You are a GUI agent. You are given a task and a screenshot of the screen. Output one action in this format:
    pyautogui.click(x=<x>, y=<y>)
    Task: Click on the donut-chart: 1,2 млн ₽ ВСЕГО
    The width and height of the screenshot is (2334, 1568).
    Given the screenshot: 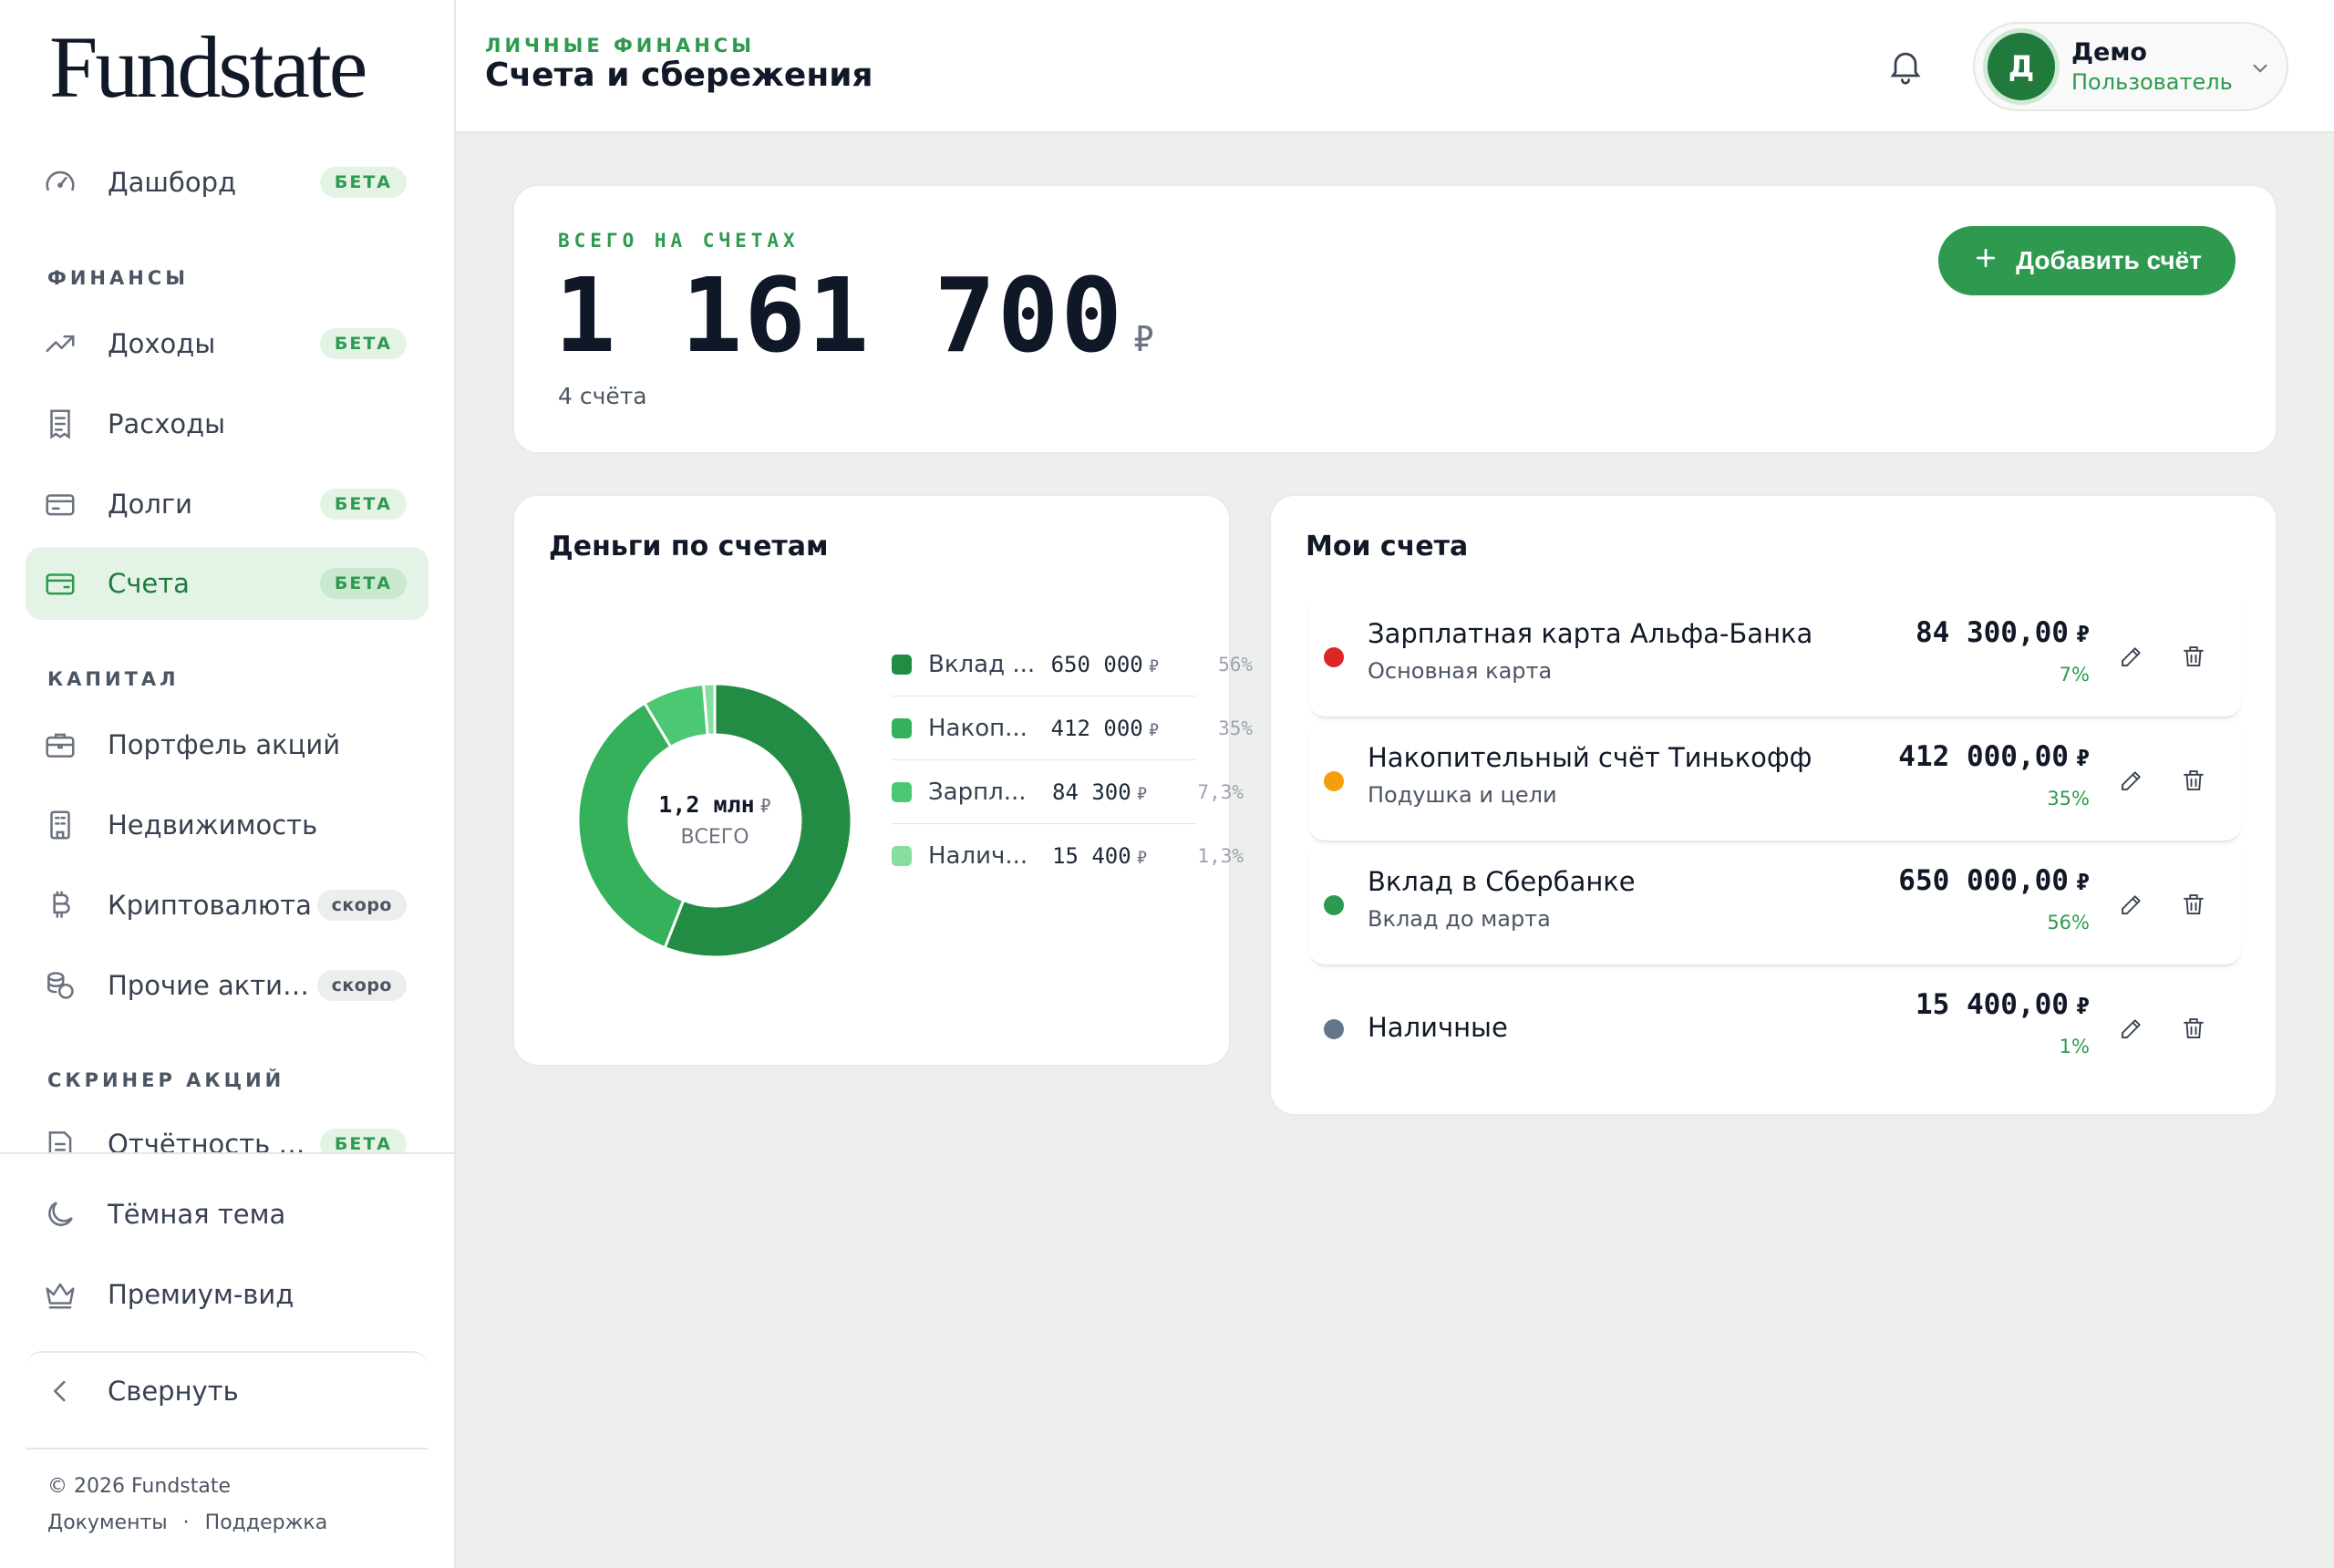 What is the action you would take?
    pyautogui.click(x=715, y=820)
    